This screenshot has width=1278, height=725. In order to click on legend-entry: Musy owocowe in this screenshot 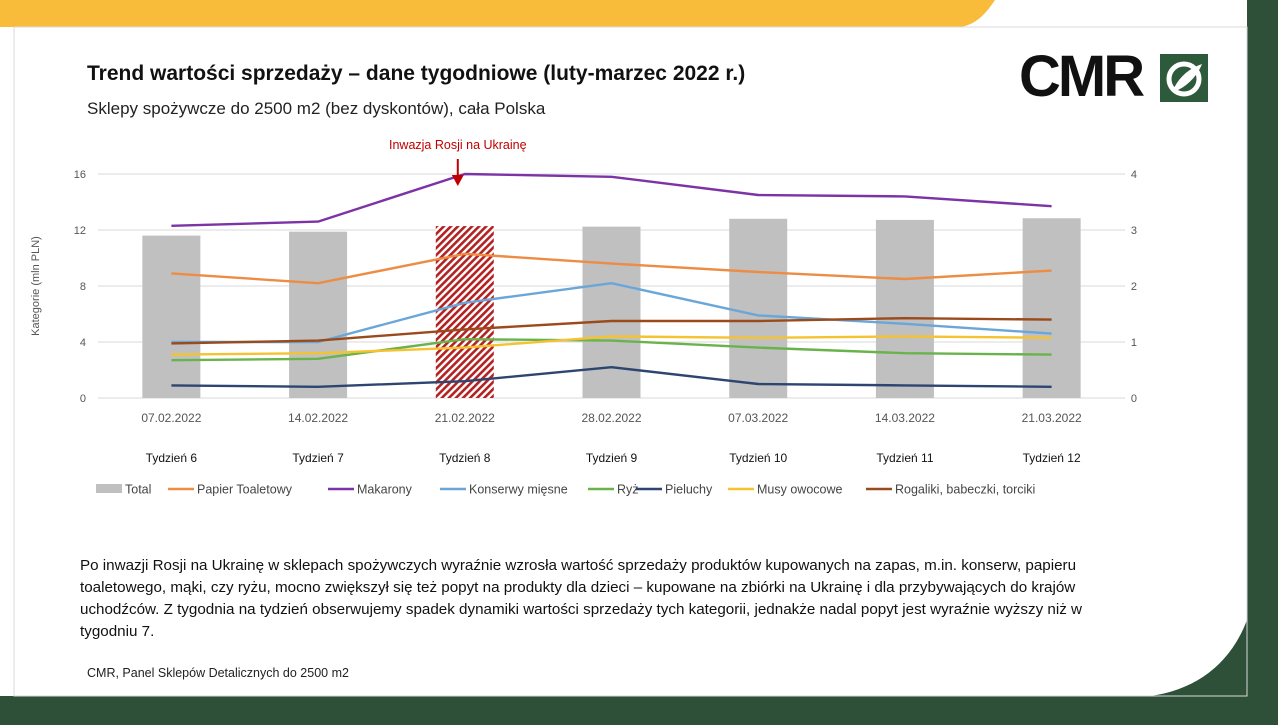, I will do `click(799, 490)`.